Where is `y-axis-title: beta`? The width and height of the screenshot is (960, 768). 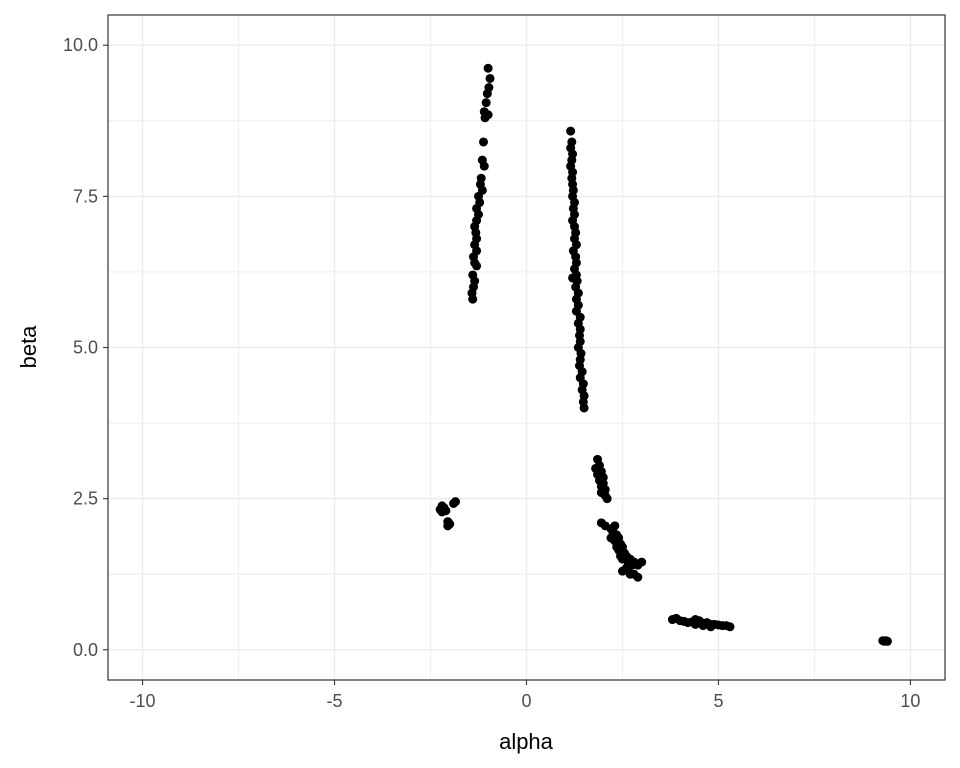
y-axis-title: beta is located at coordinates (28, 347).